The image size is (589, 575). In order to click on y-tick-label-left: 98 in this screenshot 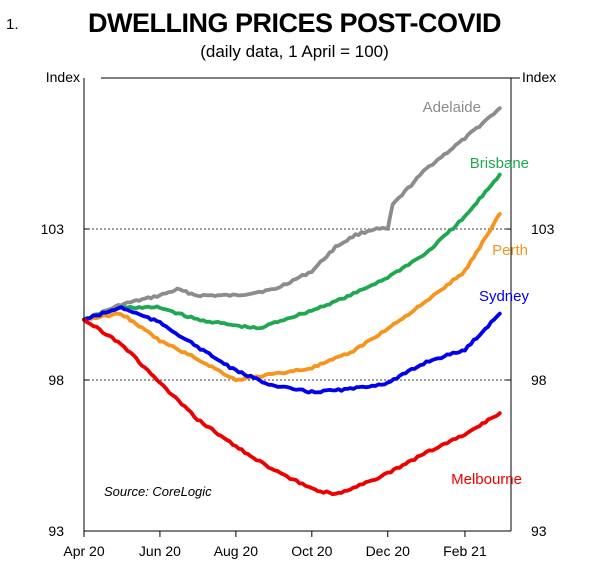, I will do `click(56, 380)`.